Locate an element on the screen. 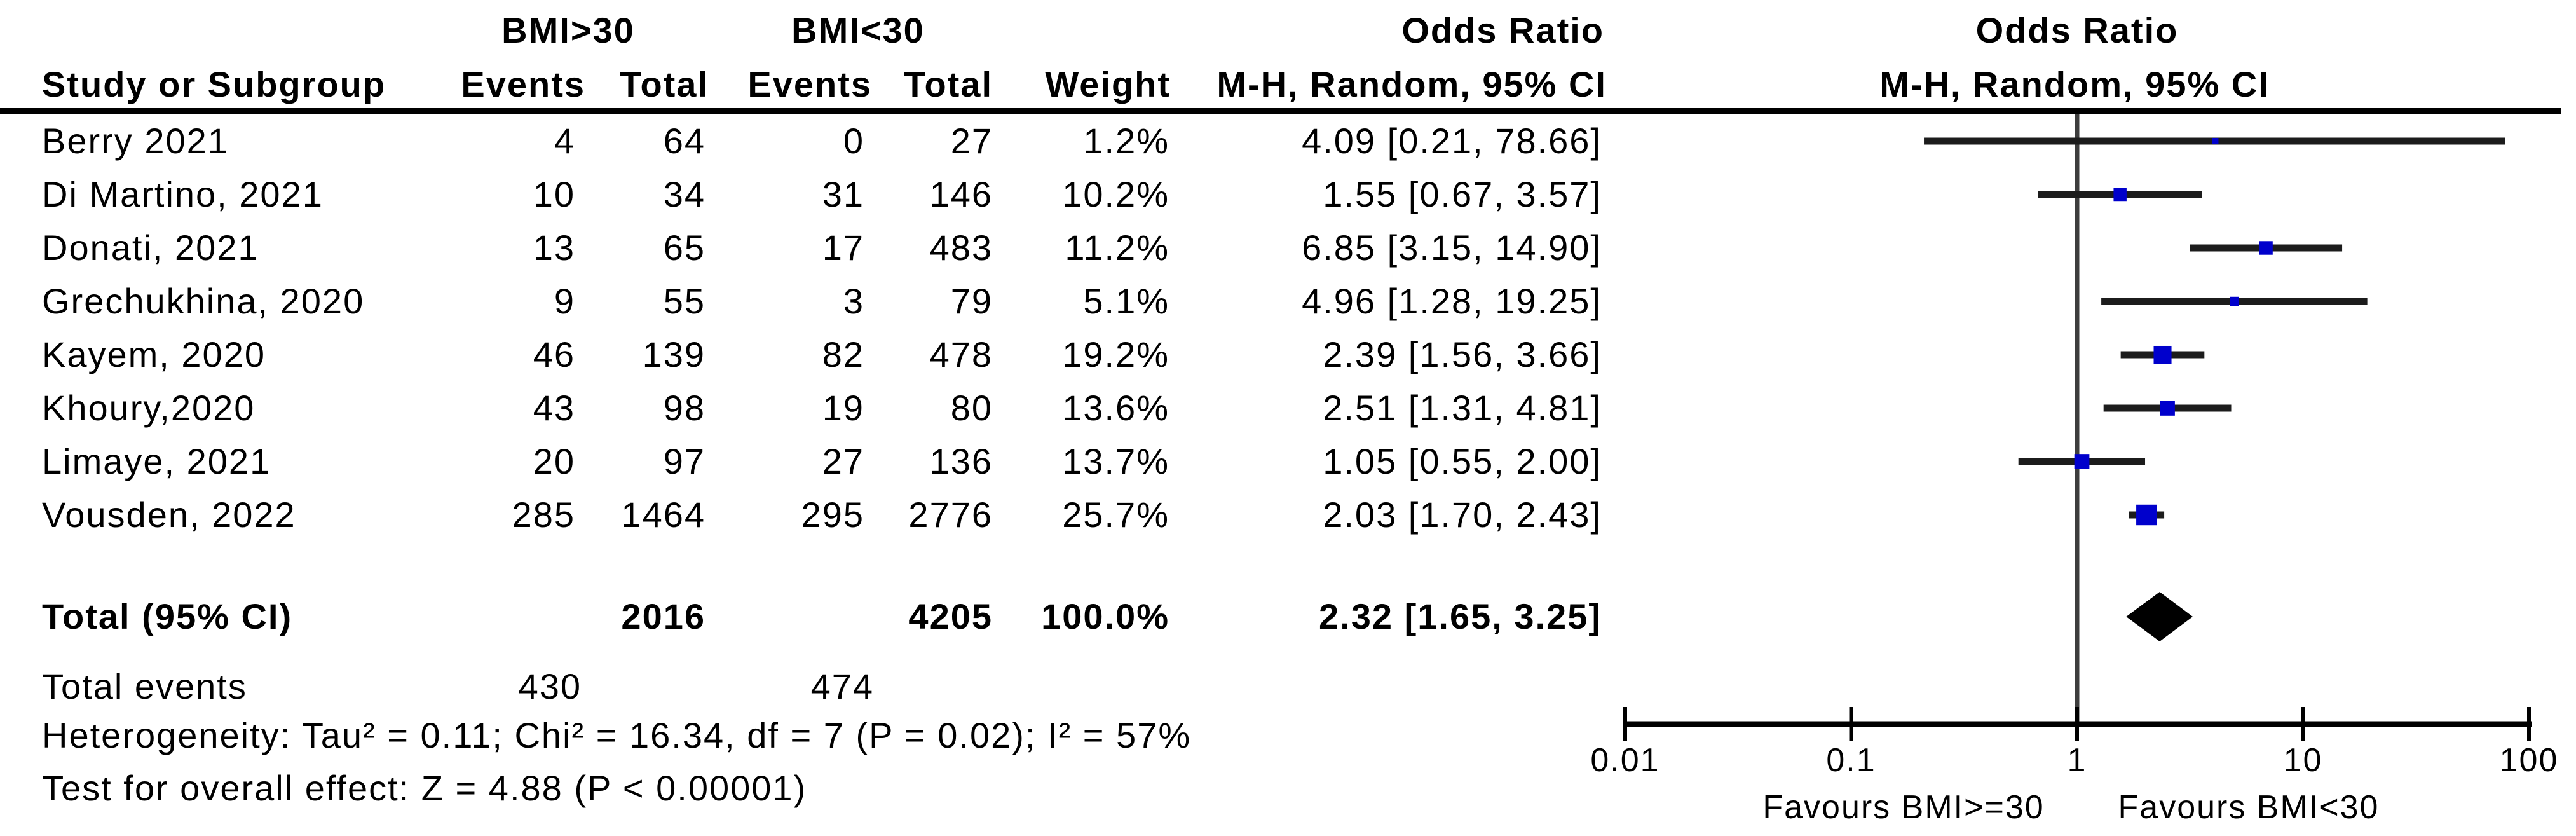  events1-column-header: Events is located at coordinates (523, 84).